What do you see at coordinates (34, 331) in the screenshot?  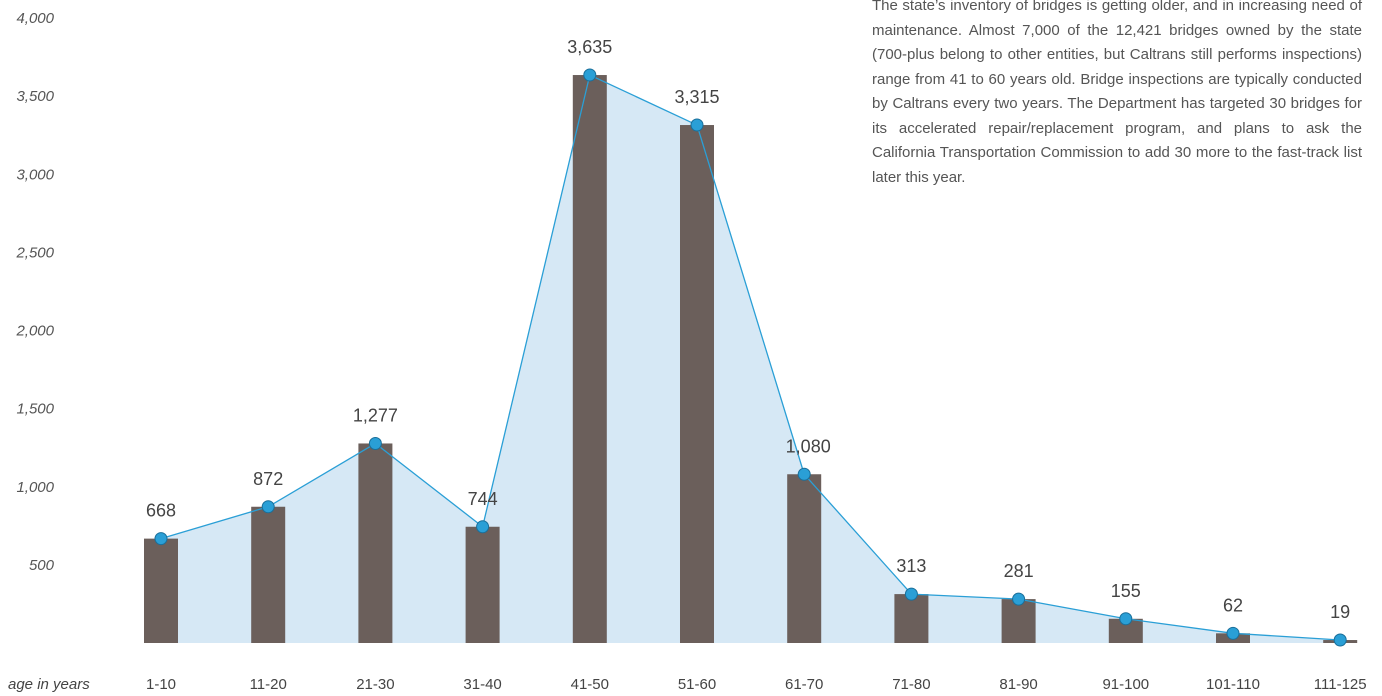 I see `y-tick-label: 2,000` at bounding box center [34, 331].